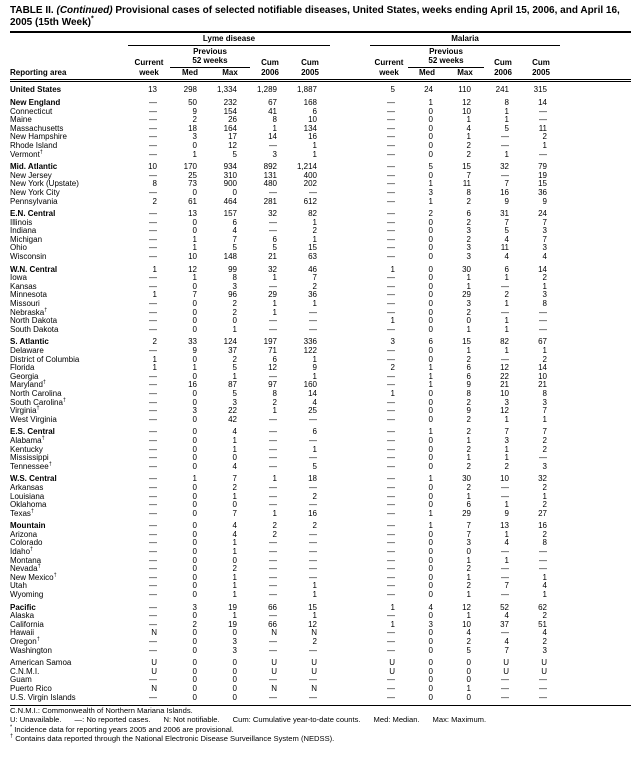  I want to click on value-cell: 4, so click(234, 526).